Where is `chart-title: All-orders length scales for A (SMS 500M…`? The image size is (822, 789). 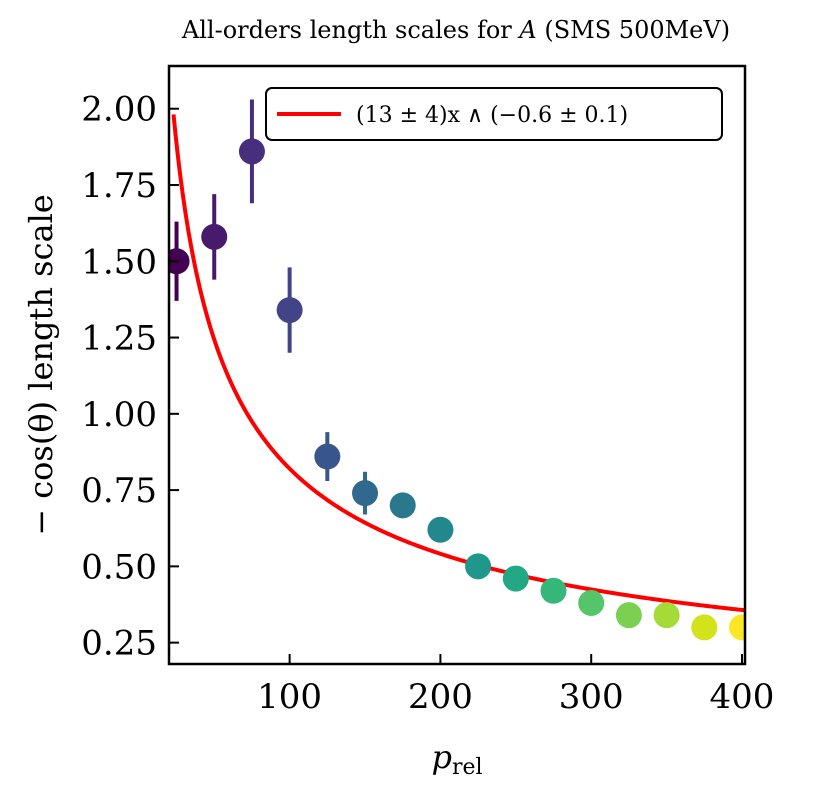 chart-title: All-orders length scales for A (SMS 500M… is located at coordinates (455, 30).